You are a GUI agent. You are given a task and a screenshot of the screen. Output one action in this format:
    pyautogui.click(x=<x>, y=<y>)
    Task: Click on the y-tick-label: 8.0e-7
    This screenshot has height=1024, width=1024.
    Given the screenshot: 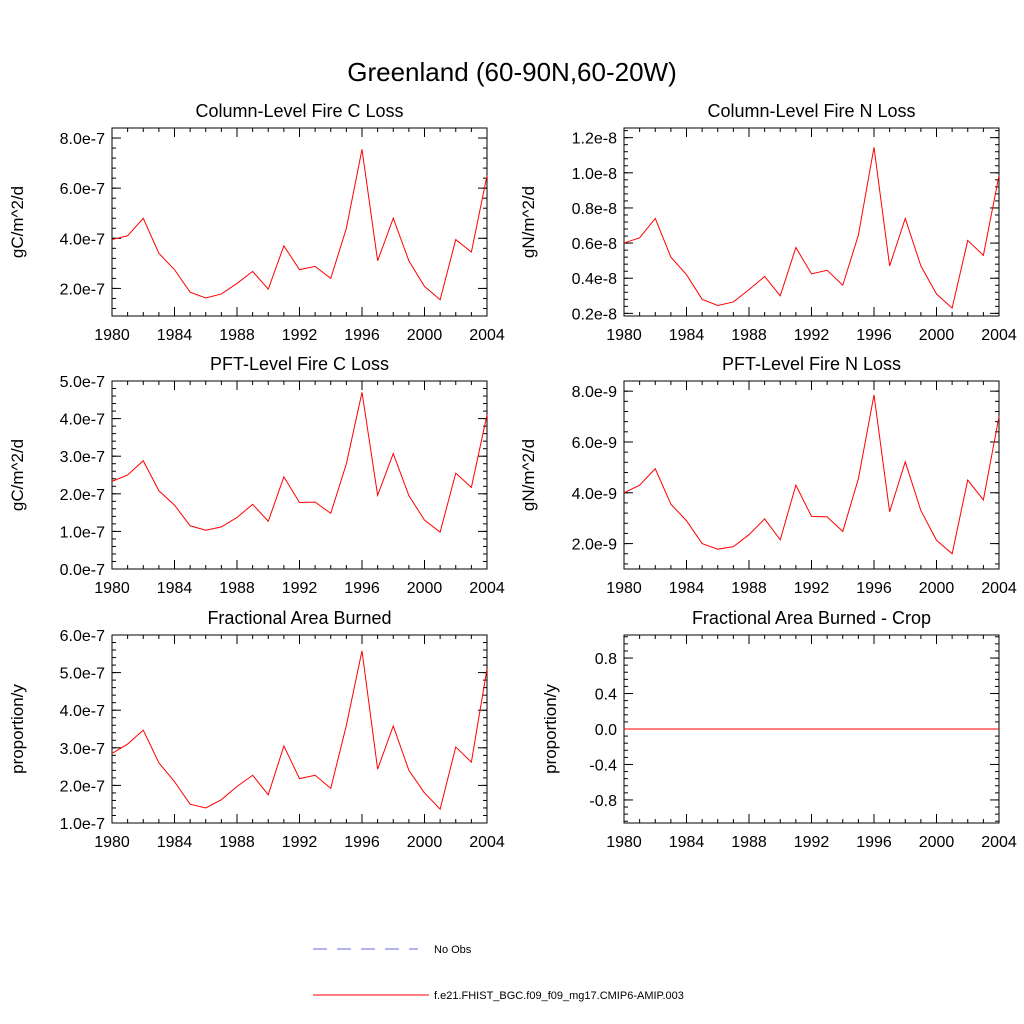 What is the action you would take?
    pyautogui.click(x=82, y=139)
    